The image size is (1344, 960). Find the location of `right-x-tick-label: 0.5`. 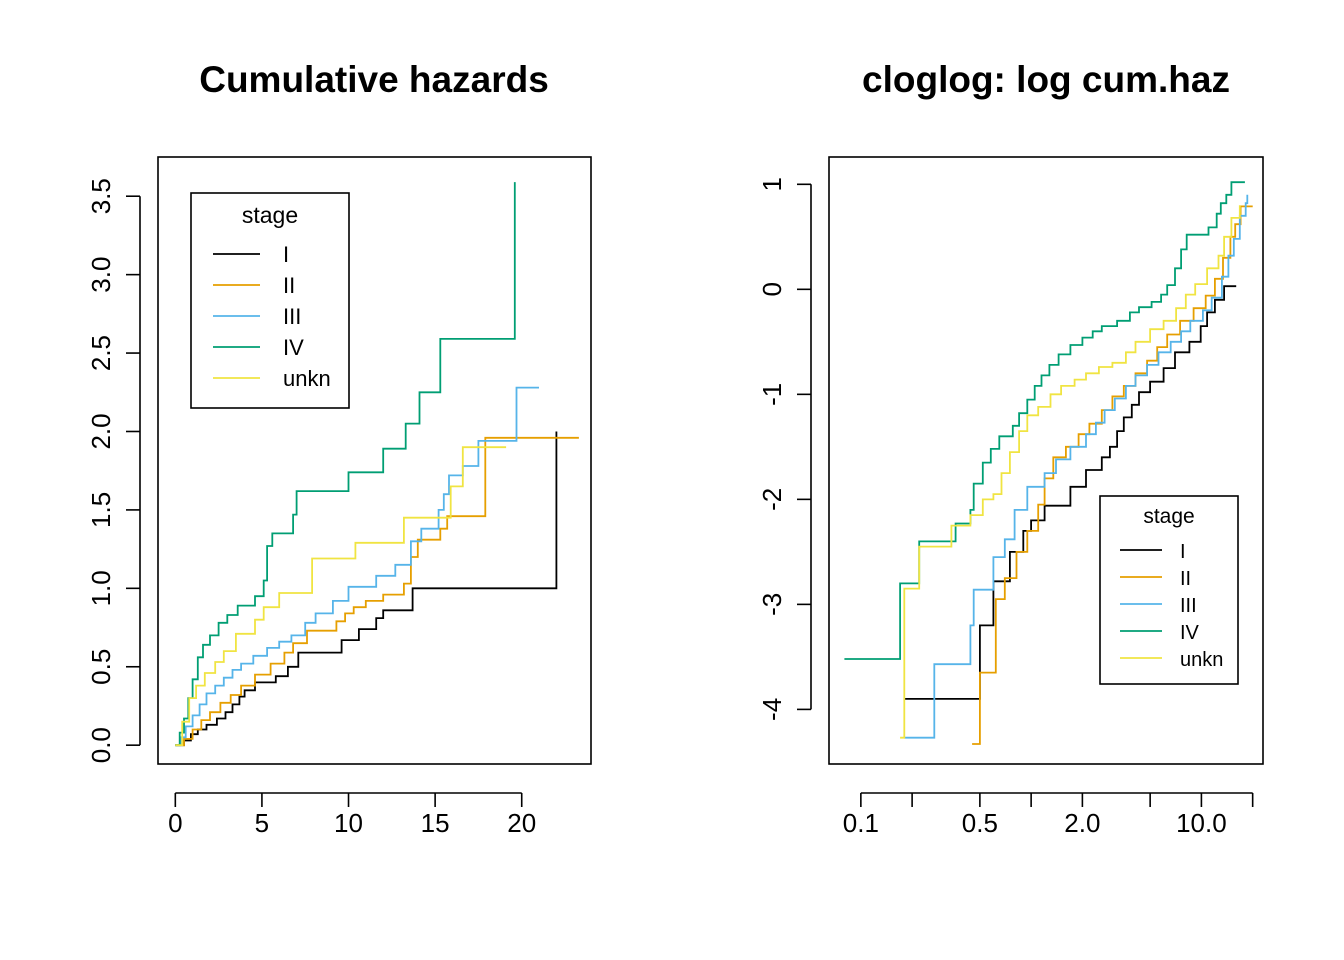

right-x-tick-label: 0.5 is located at coordinates (980, 823).